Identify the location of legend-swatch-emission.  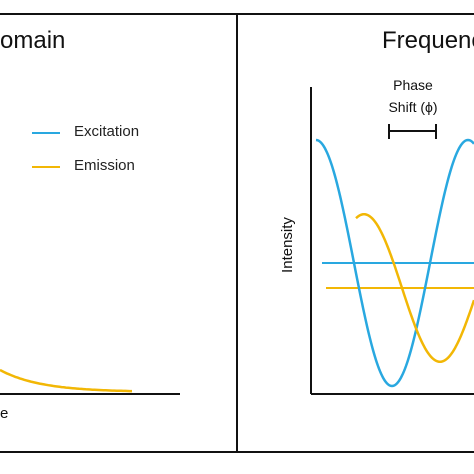
(46, 167).